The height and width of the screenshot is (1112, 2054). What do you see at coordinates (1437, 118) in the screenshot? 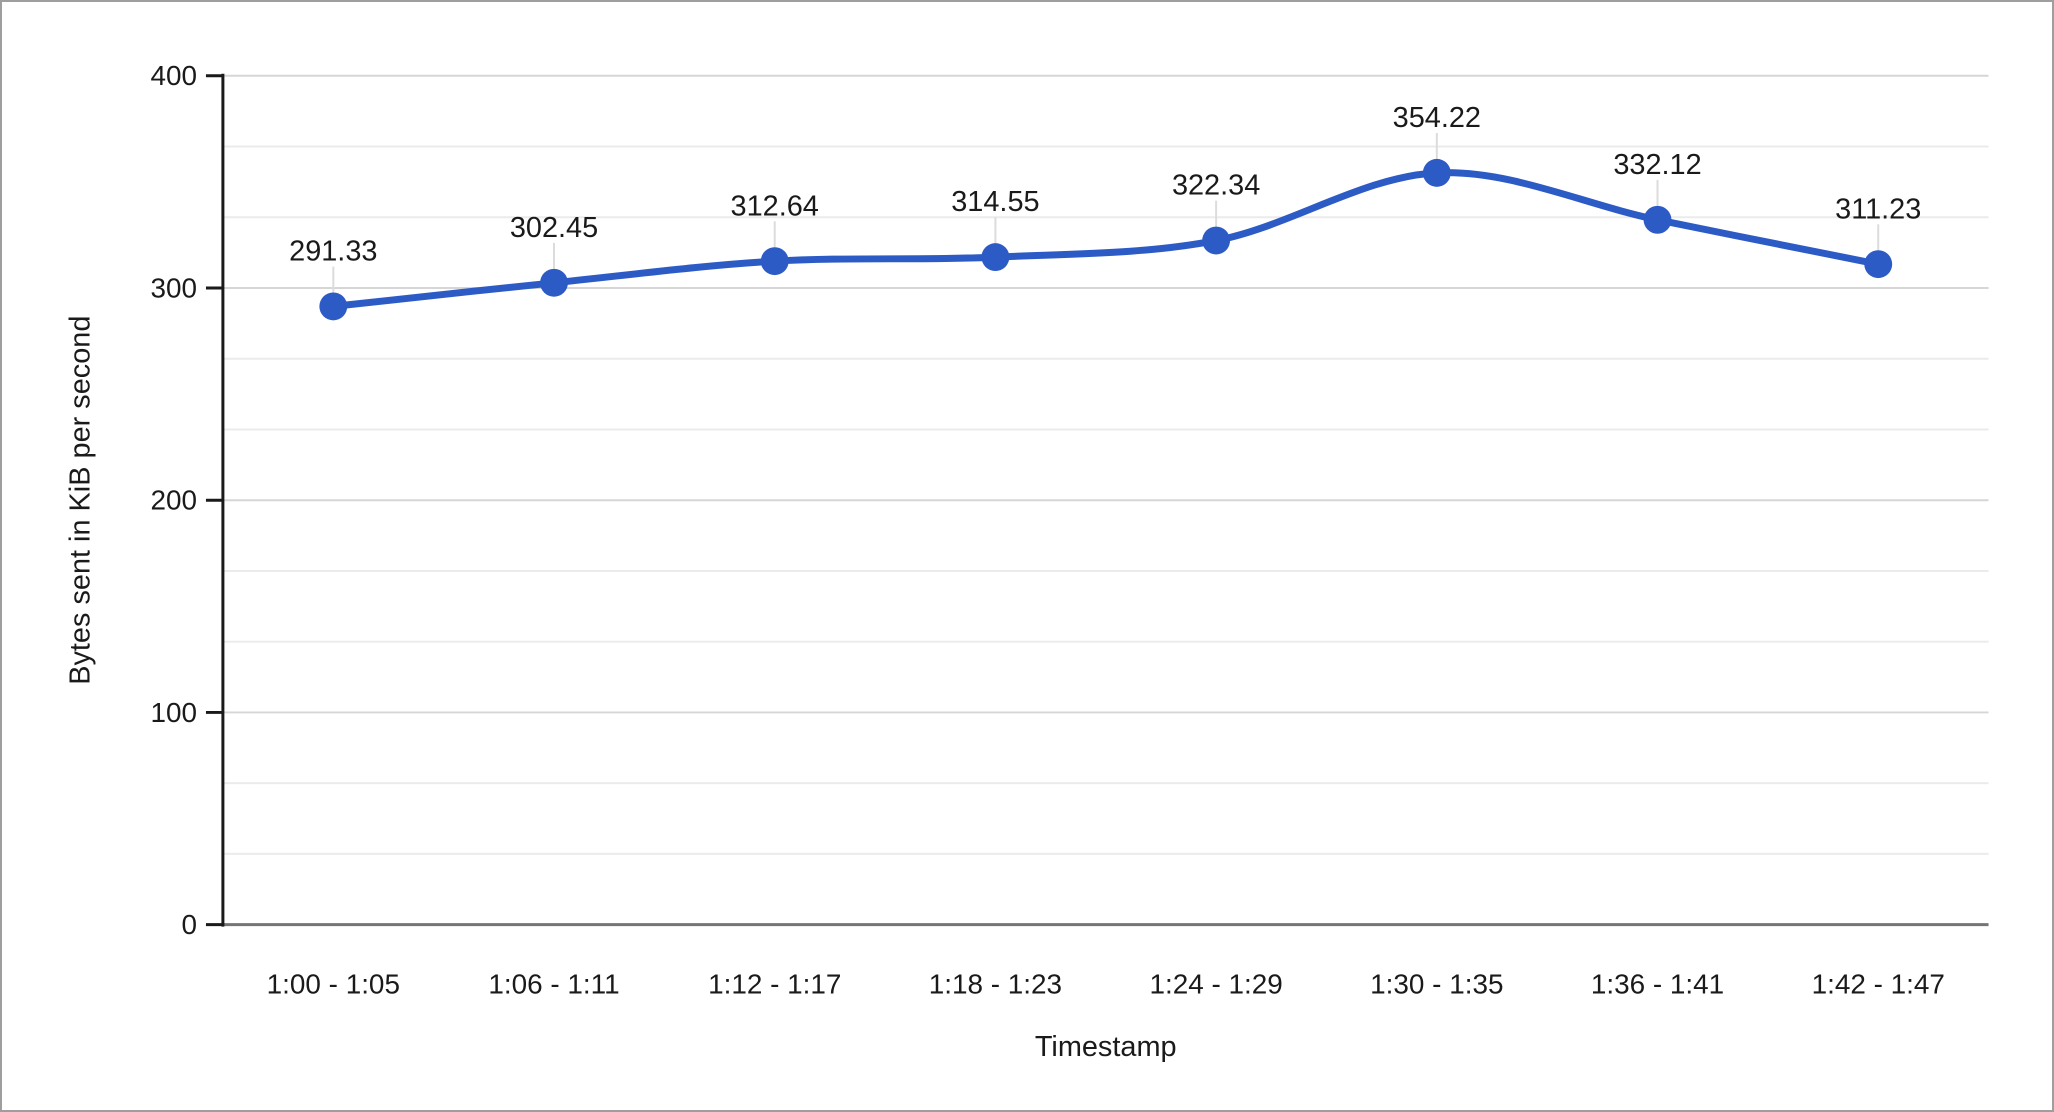
I see `data-point-label: 354.22` at bounding box center [1437, 118].